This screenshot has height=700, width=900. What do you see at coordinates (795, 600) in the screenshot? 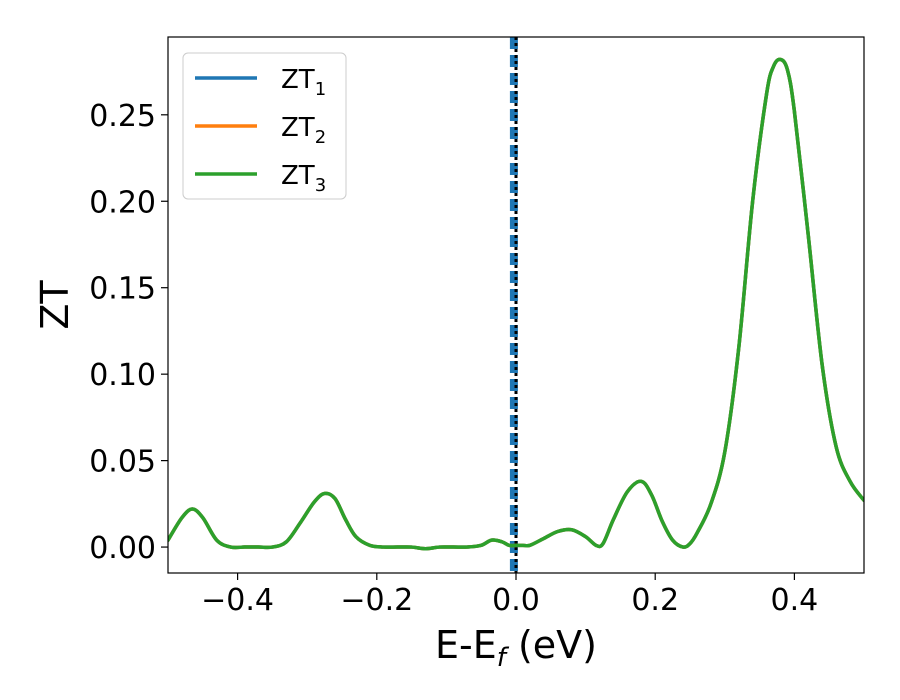
I see `x-tick-label: 0.4` at bounding box center [795, 600].